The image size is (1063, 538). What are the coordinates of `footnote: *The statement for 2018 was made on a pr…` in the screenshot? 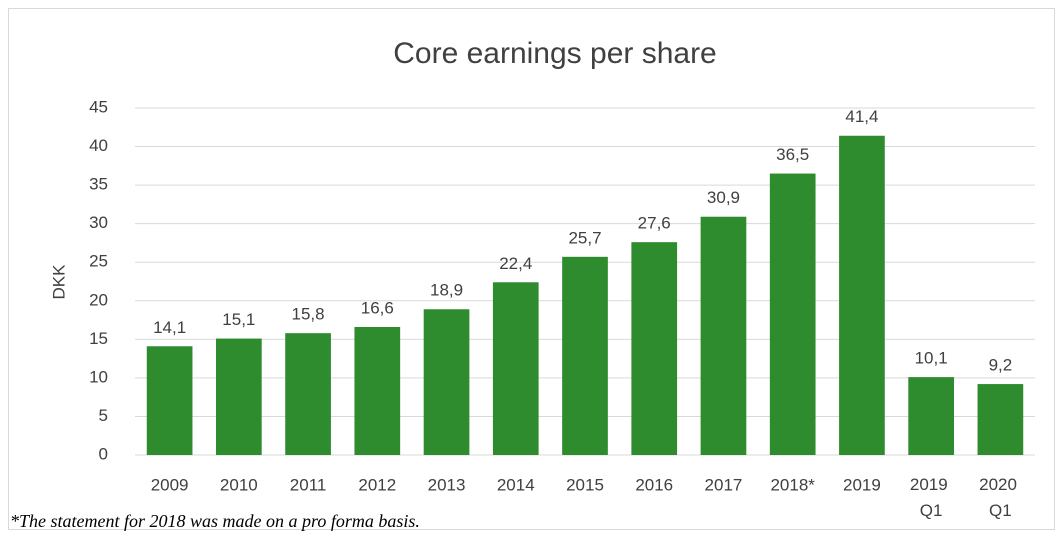 It's located at (215, 521).